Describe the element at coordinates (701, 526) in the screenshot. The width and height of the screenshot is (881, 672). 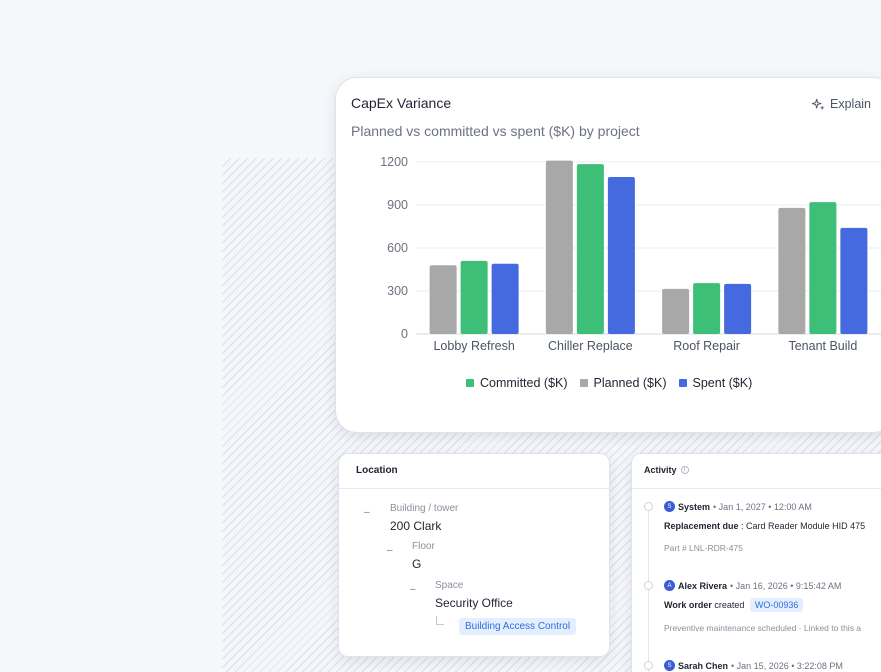
I see `event-action: Replacement due` at that location.